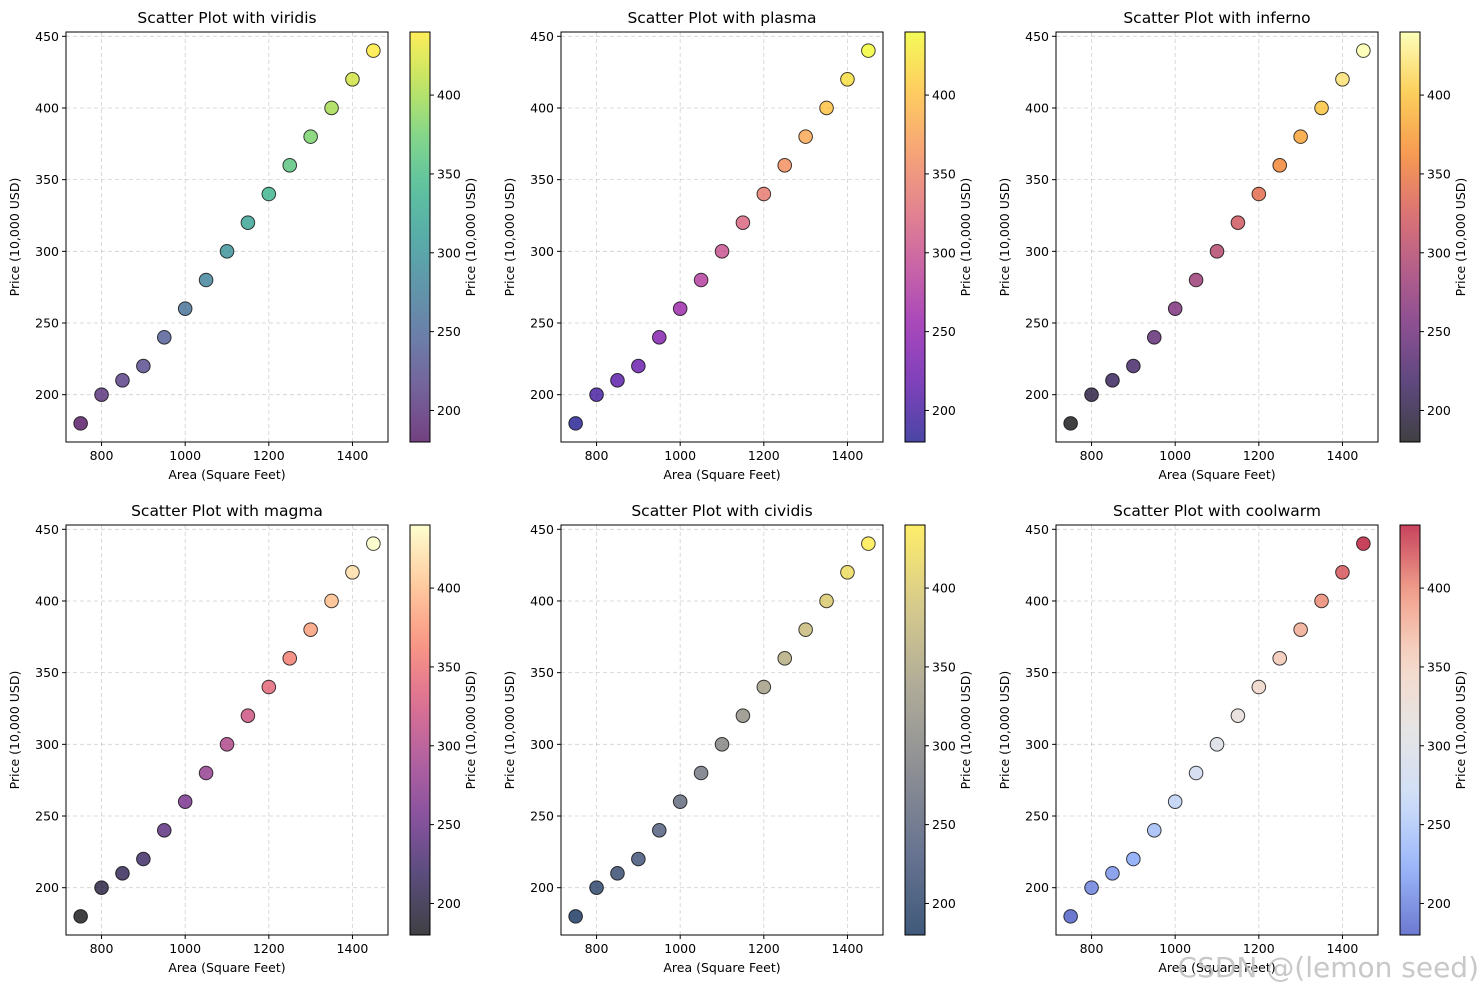 The height and width of the screenshot is (990, 1483). Describe the element at coordinates (722, 730) in the screenshot. I see `axes-frame` at that location.